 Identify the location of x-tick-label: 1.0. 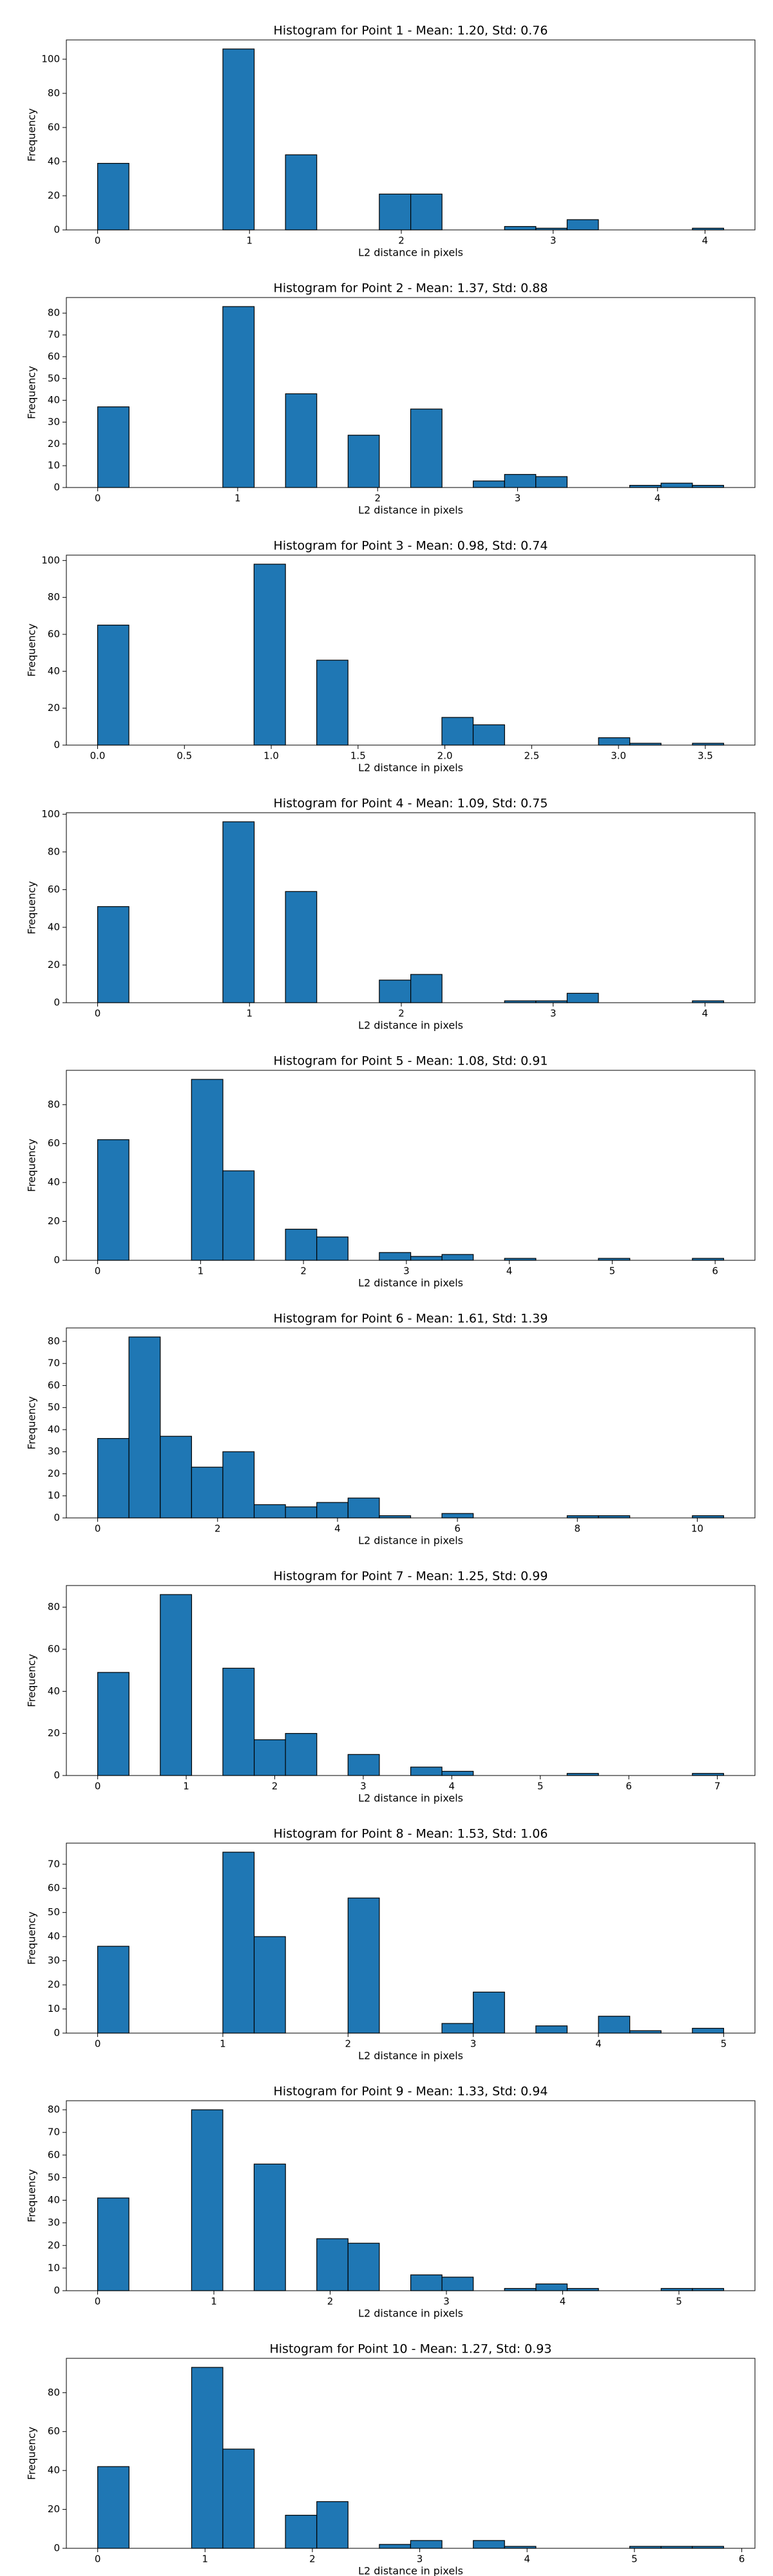
(271, 756).